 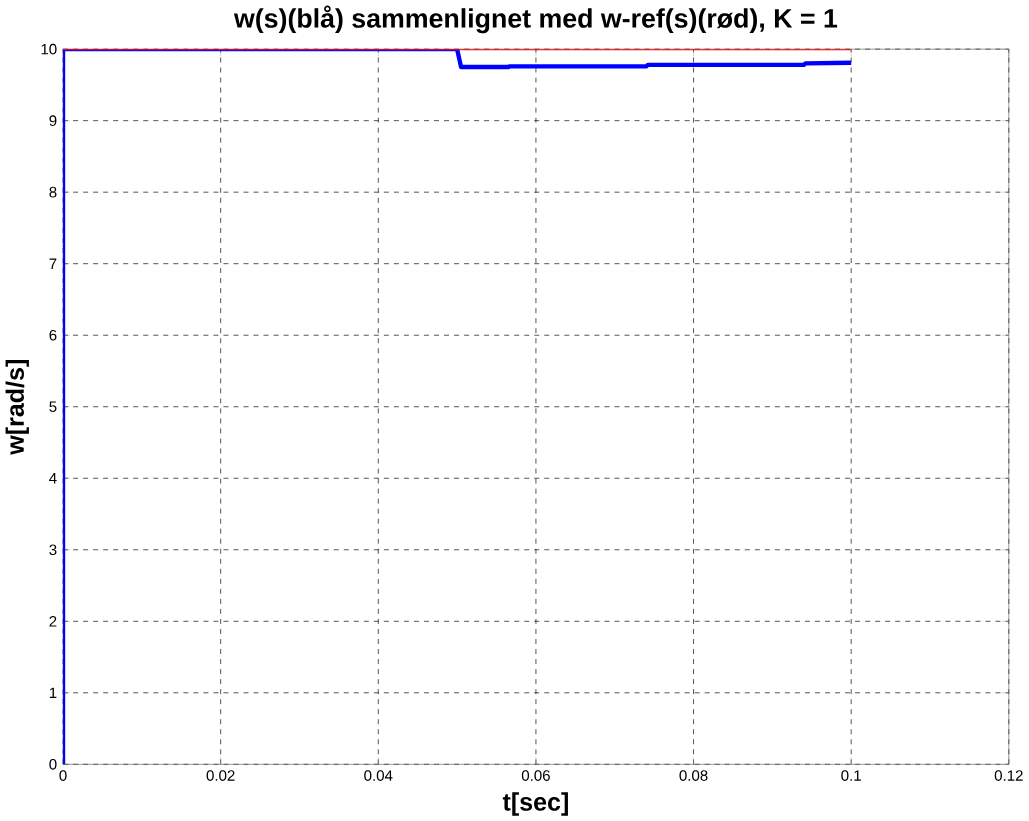 What do you see at coordinates (1008, 775) in the screenshot?
I see `x-tick-label: 0.12` at bounding box center [1008, 775].